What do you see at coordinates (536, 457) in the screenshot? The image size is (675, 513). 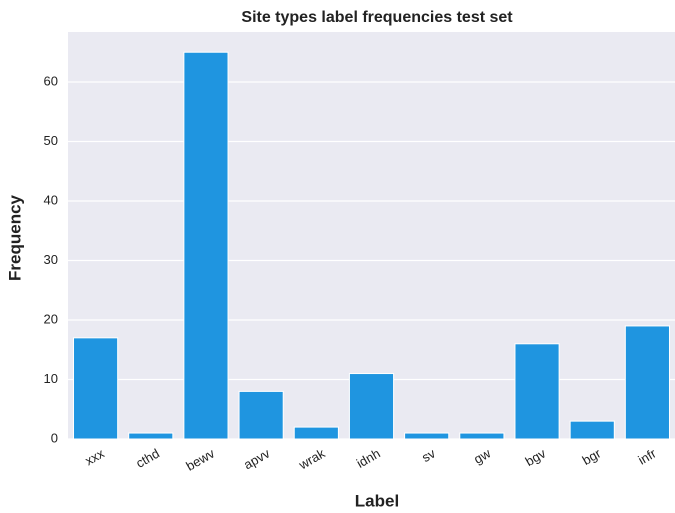 I see `x-tick-label: bgv` at bounding box center [536, 457].